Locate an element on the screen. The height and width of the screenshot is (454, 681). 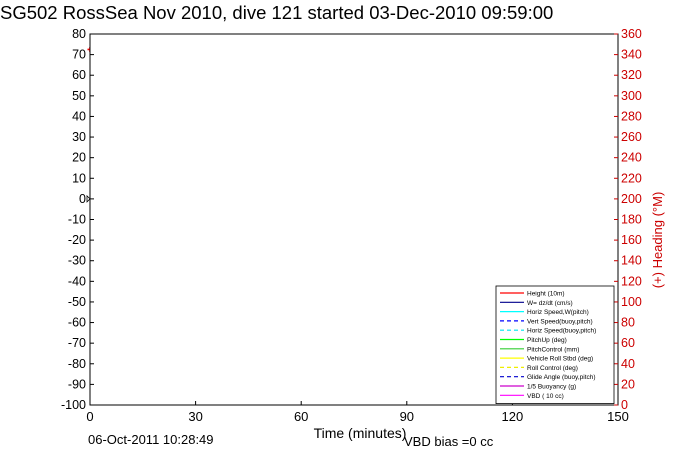
y-tick-label: -40 is located at coordinates (77, 281).